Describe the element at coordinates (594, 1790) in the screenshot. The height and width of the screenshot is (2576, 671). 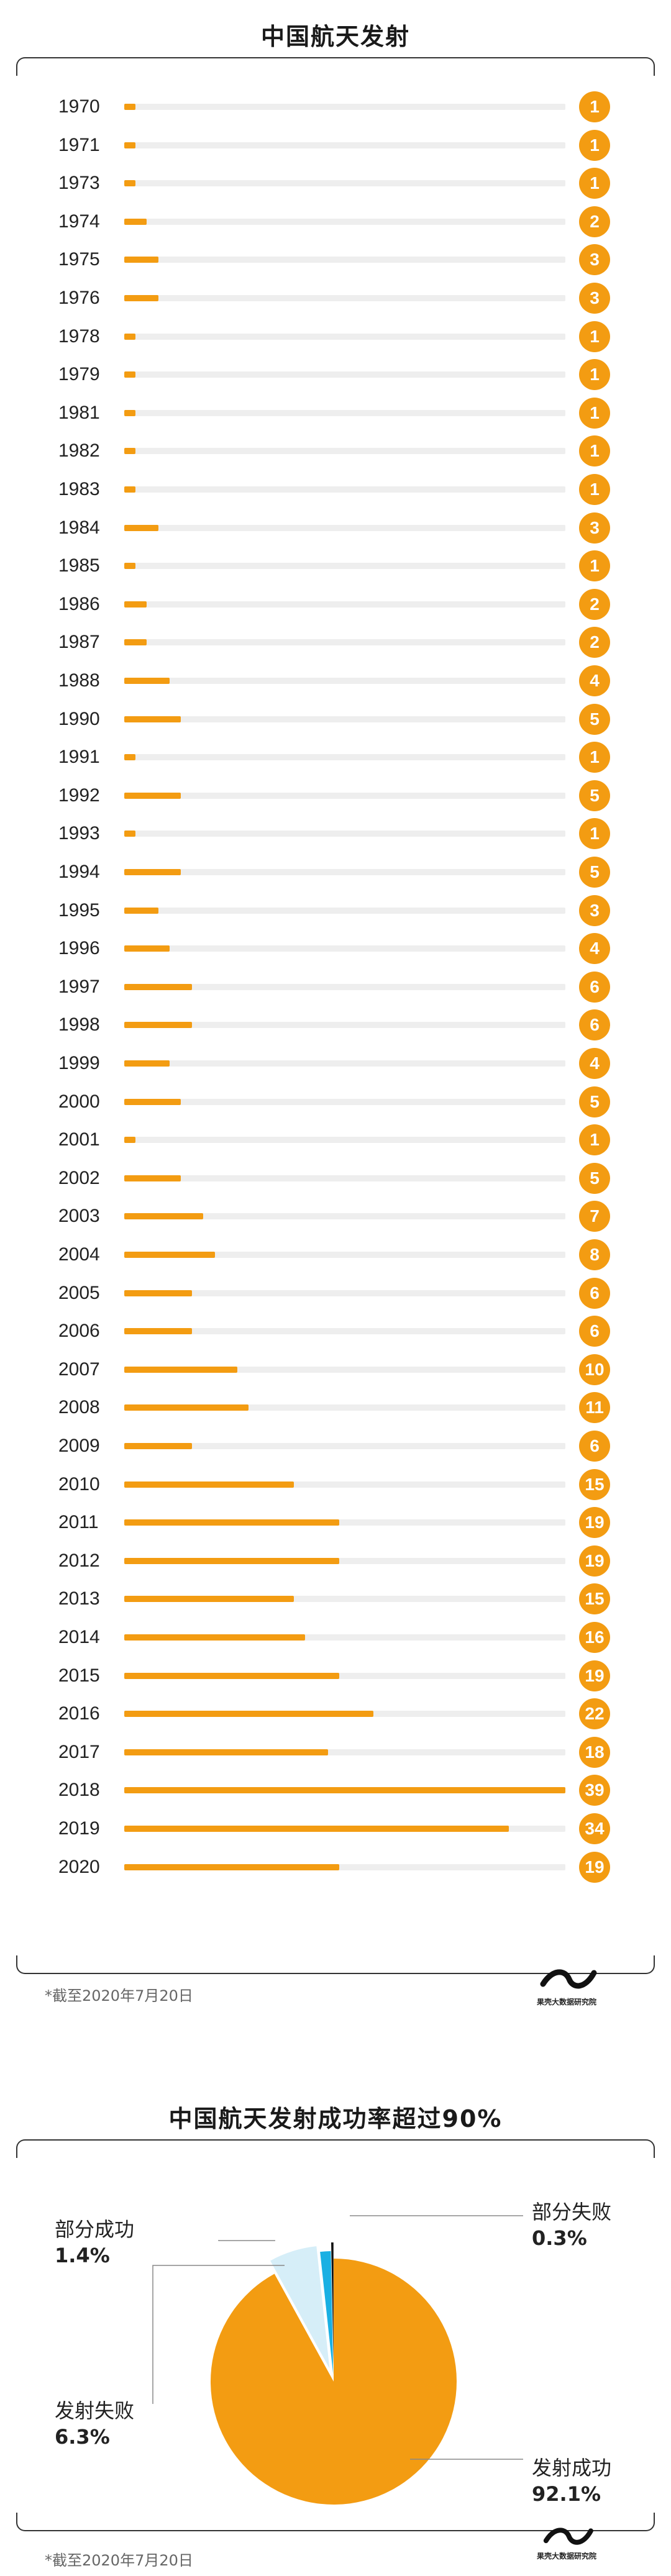
I see `value-badge: 39` at that location.